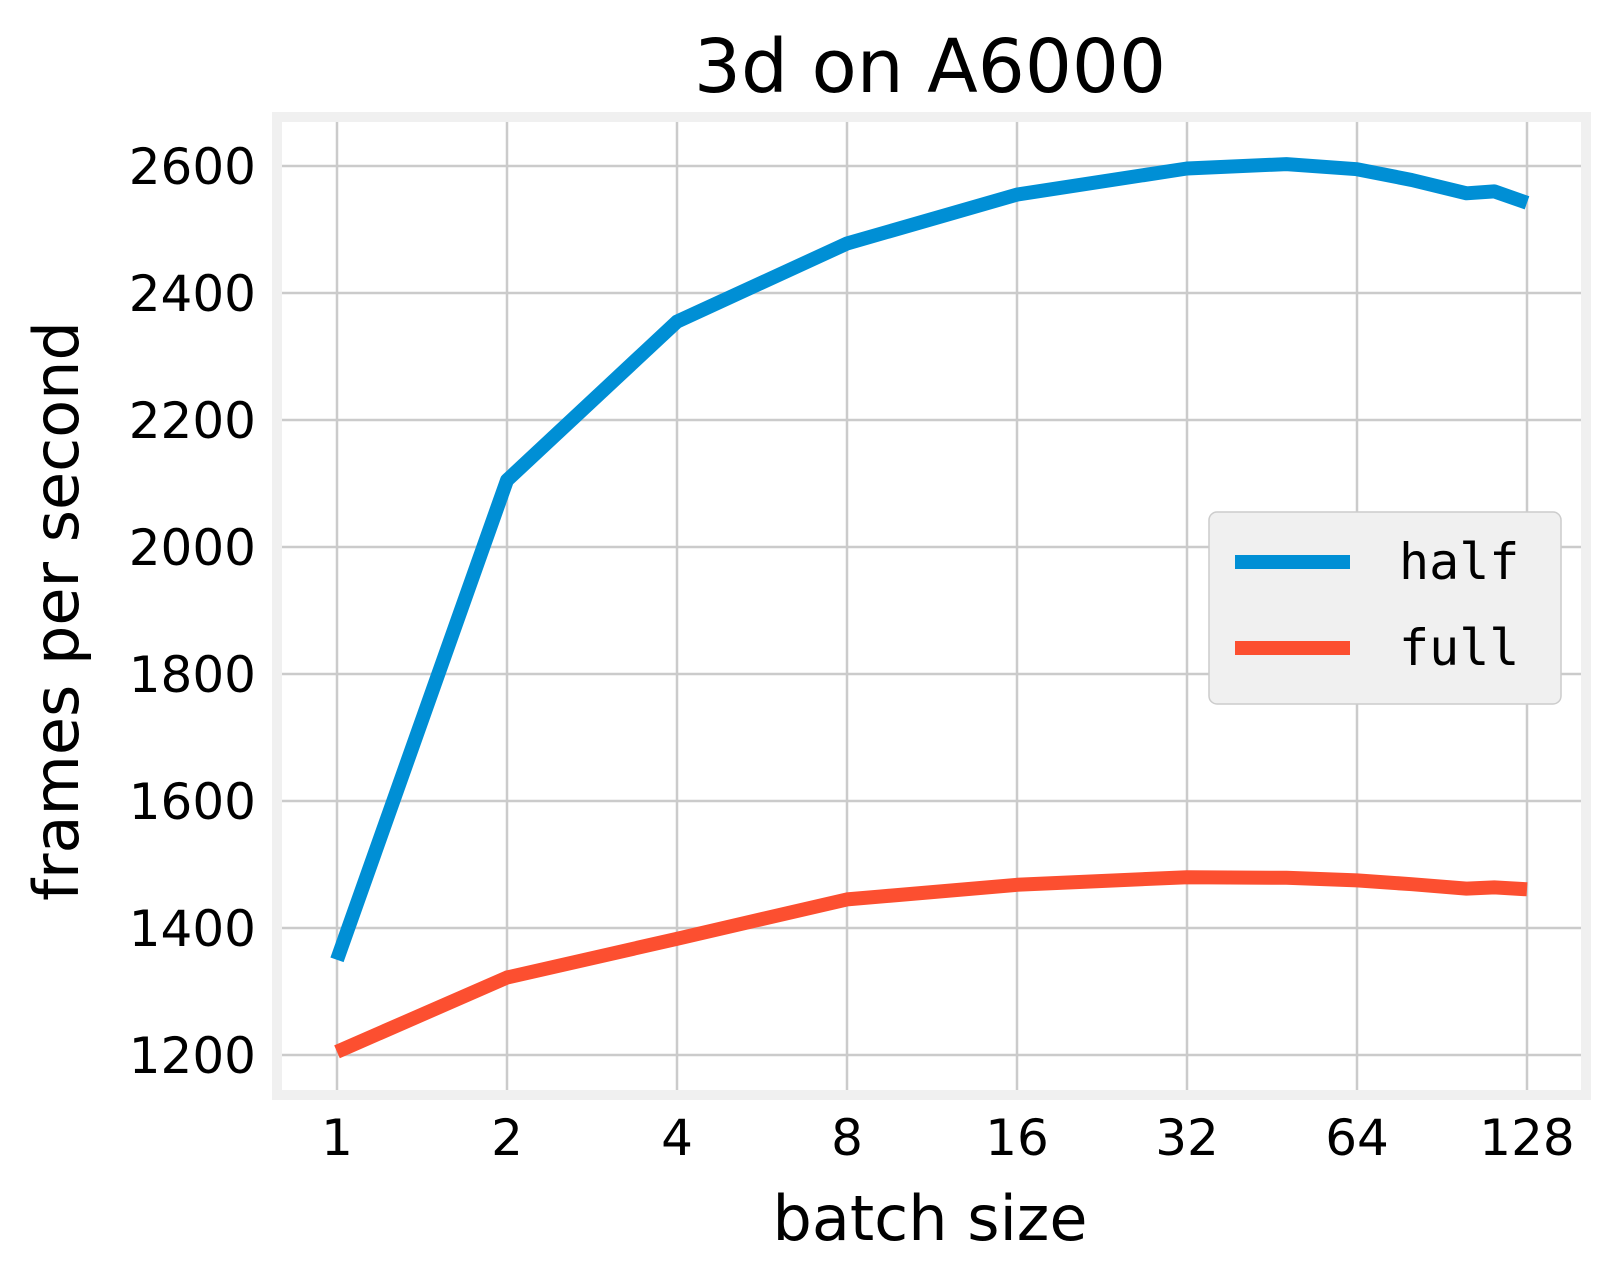 This screenshot has width=1611, height=1276. Describe the element at coordinates (56, 611) in the screenshot. I see `y-axis-title: frames per second` at that location.